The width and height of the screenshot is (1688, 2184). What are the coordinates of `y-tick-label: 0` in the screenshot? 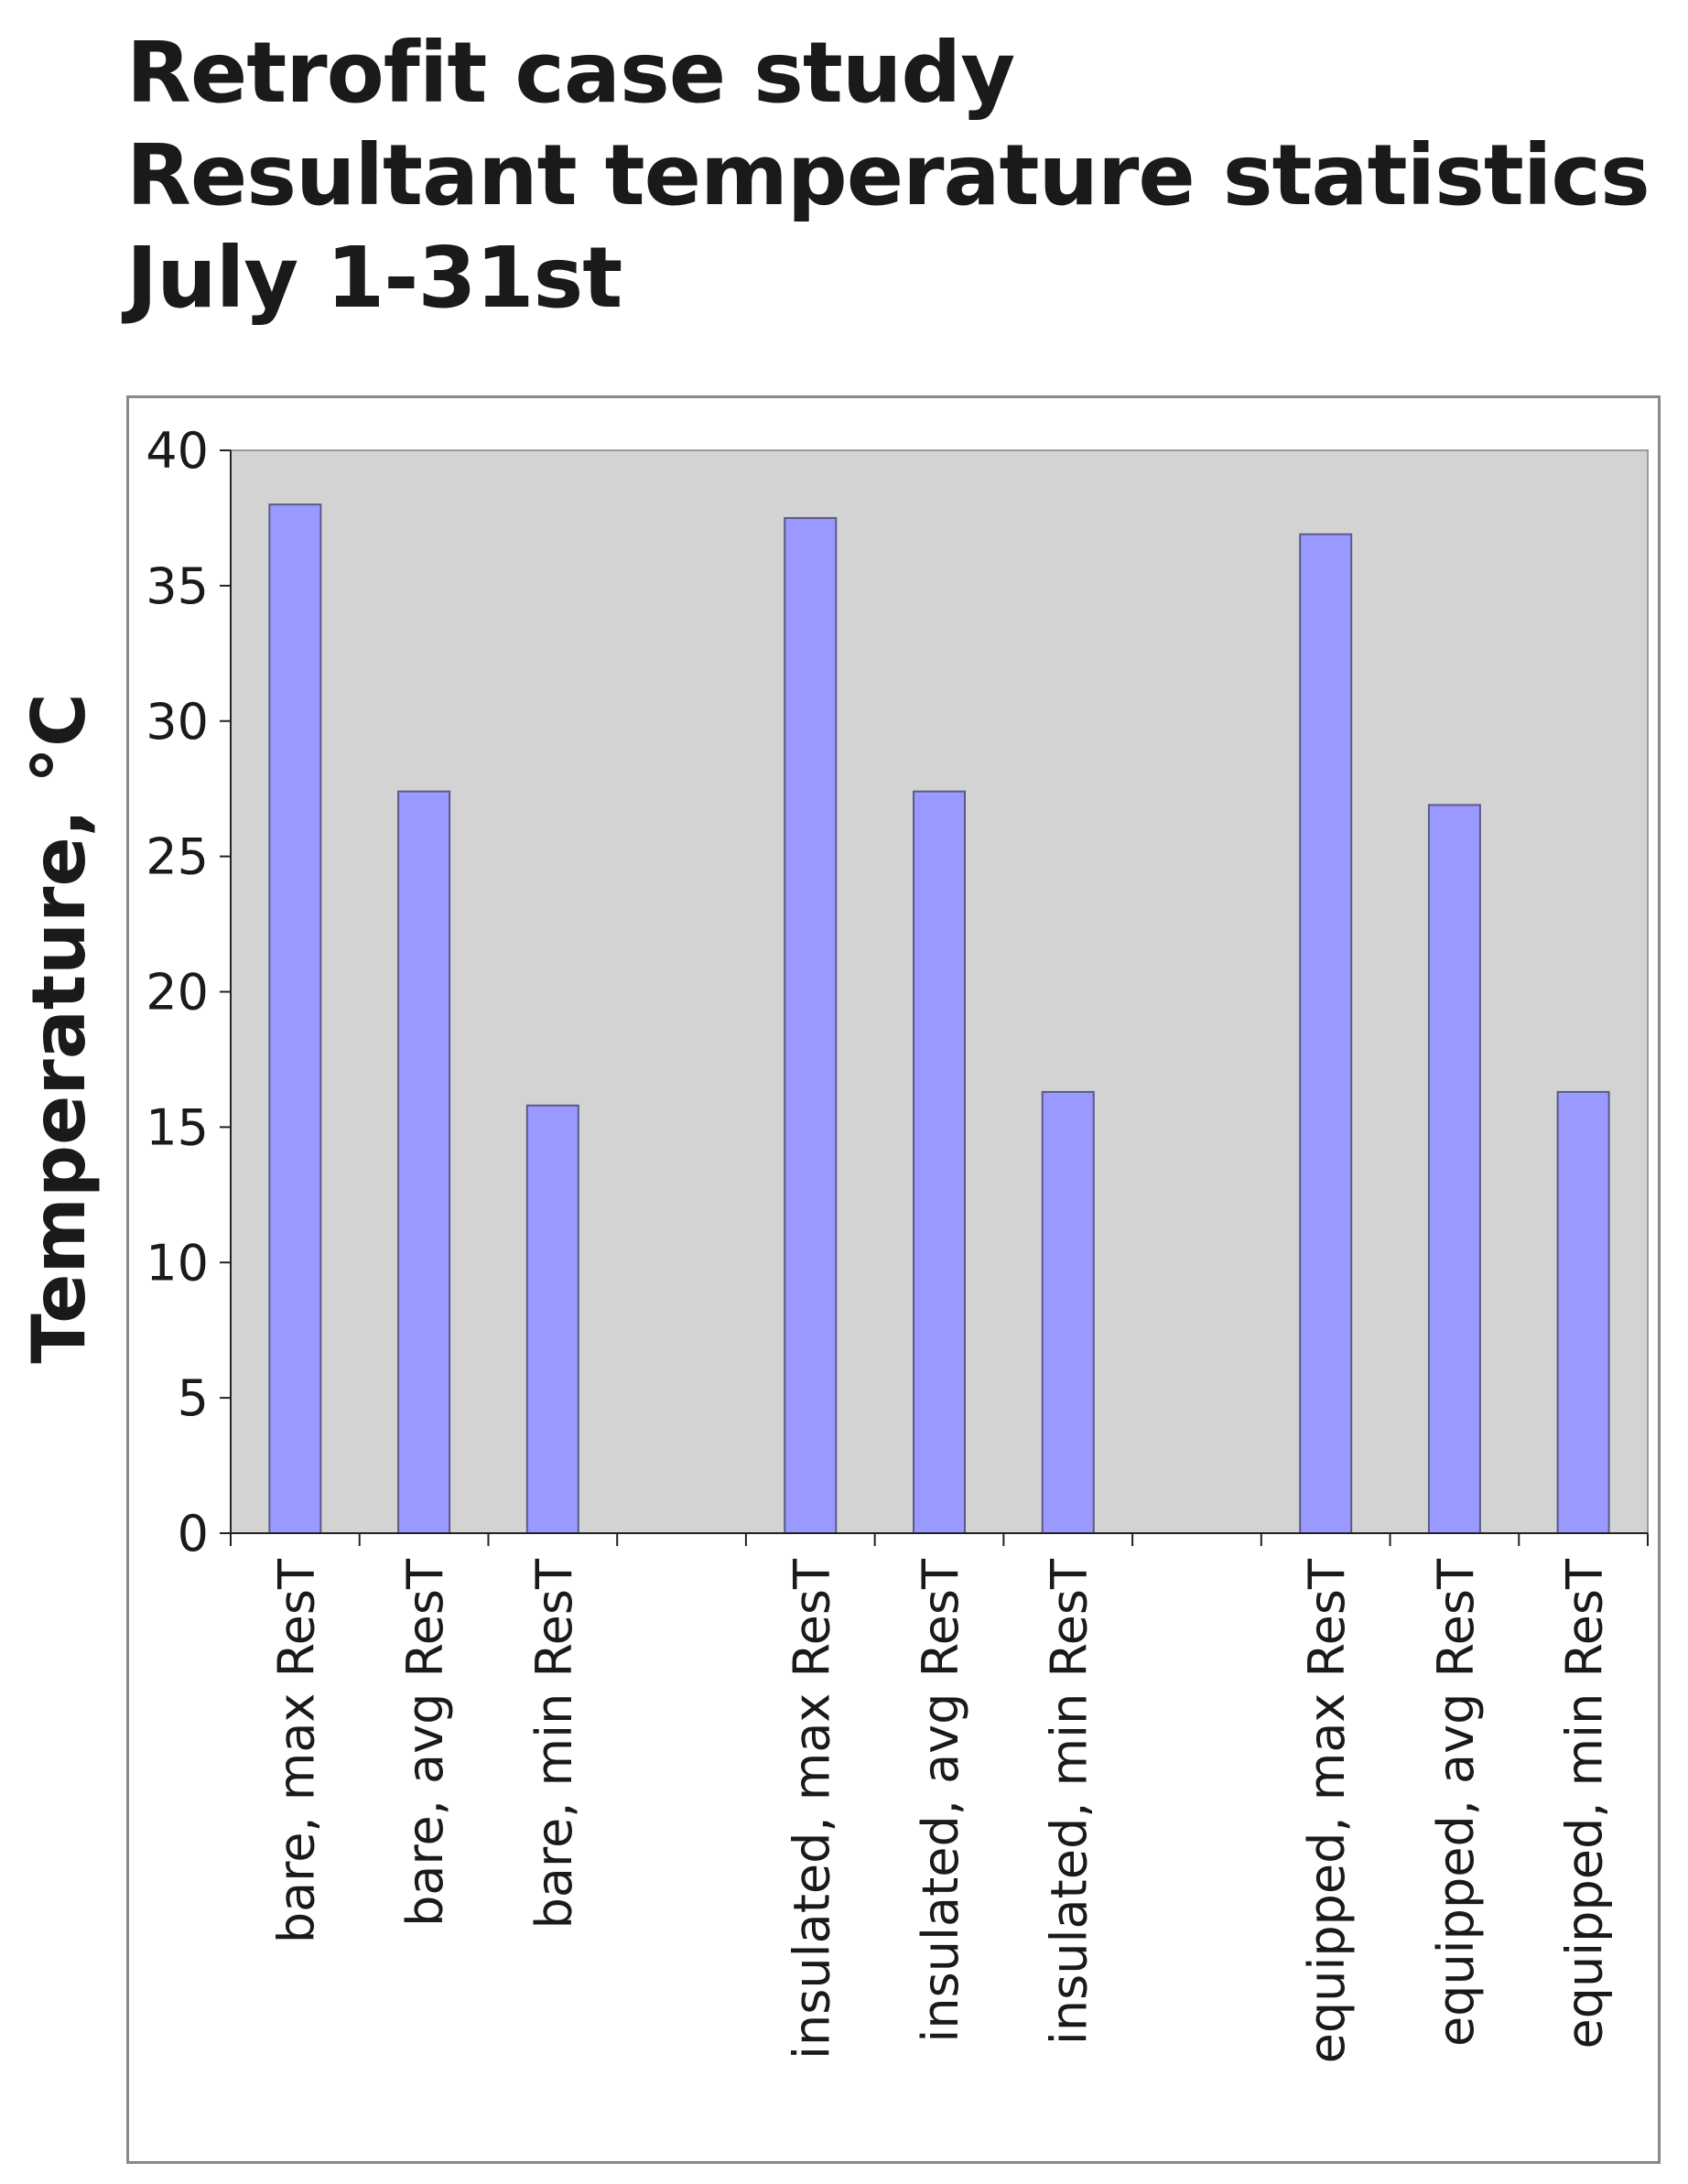 It's located at (193, 1533).